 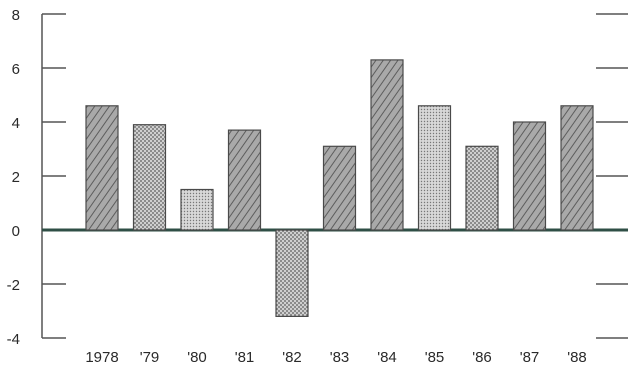 I want to click on x-tick-label: 1978, so click(x=101, y=357).